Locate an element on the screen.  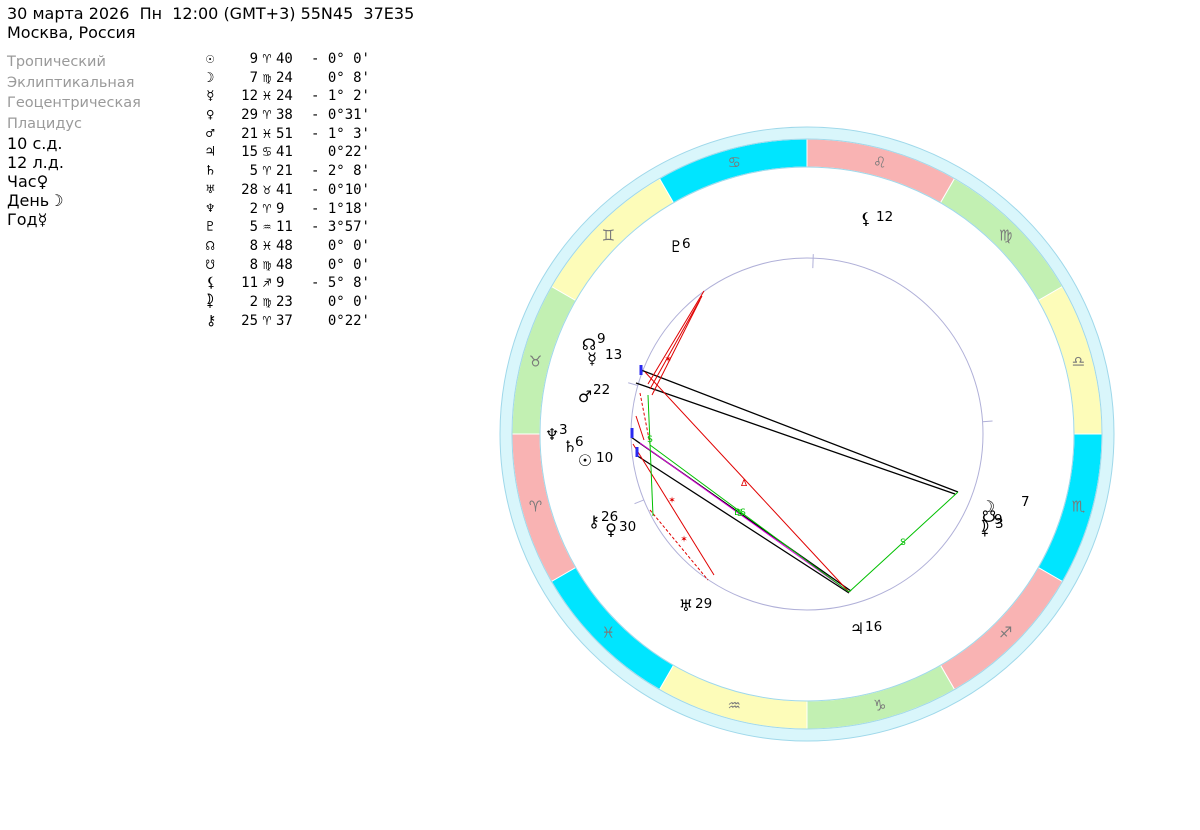
planet-sign: ♍ is located at coordinates (267, 77).